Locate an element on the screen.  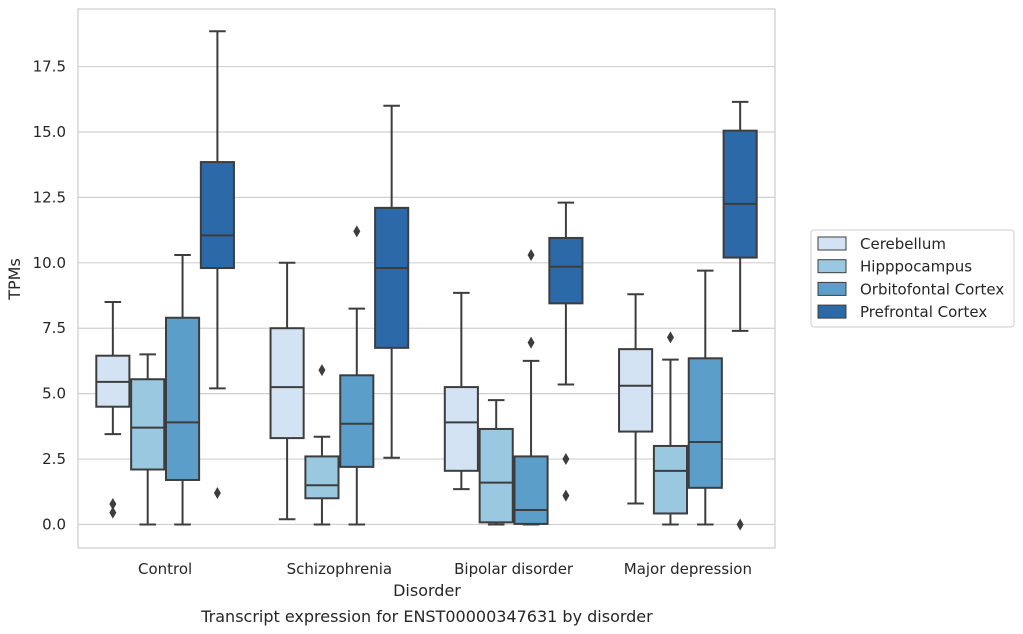
legend-frame is located at coordinates (912, 278).